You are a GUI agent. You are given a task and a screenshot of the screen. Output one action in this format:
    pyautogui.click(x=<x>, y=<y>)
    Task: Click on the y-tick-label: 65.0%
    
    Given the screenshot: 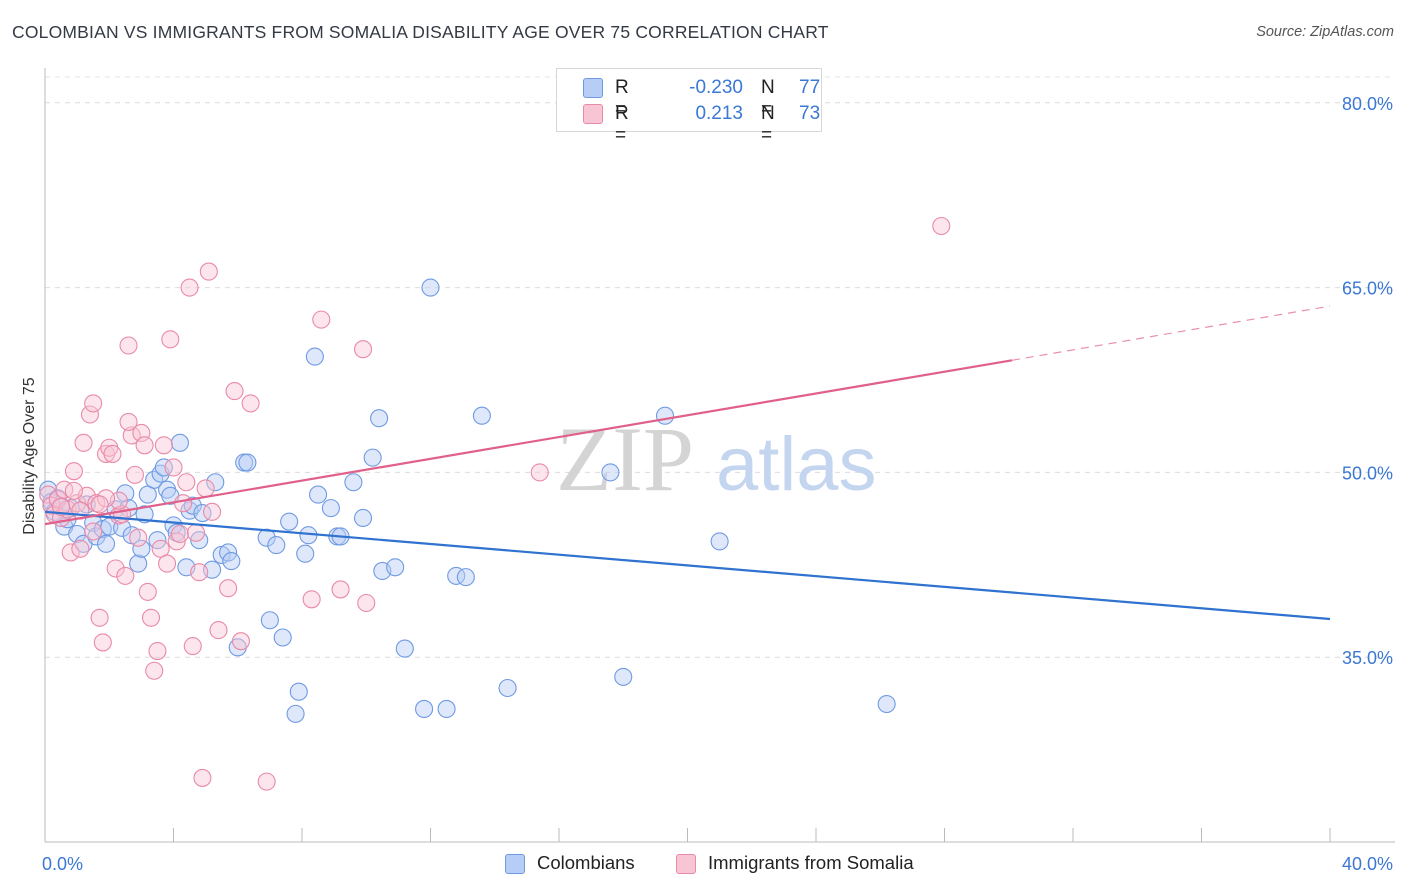 What is the action you would take?
    pyautogui.click(x=1367, y=289)
    